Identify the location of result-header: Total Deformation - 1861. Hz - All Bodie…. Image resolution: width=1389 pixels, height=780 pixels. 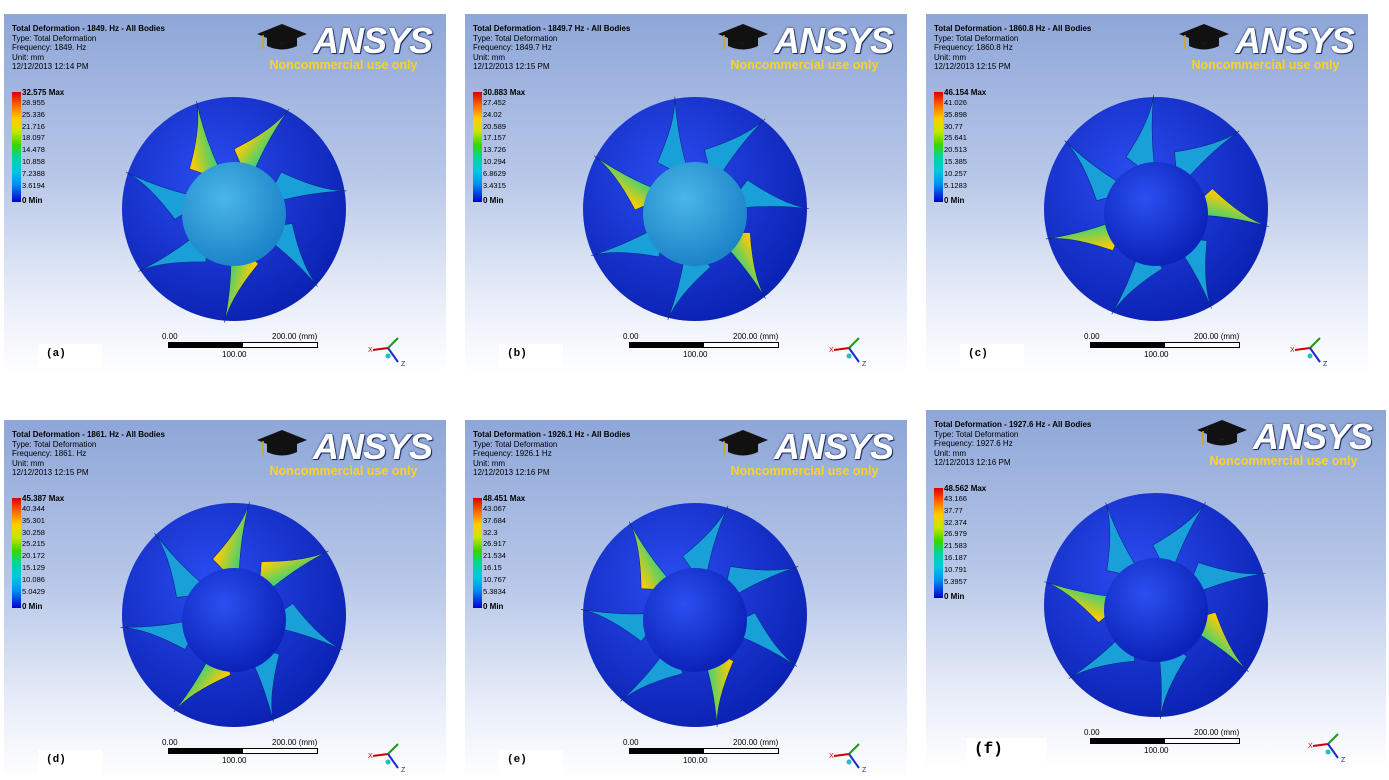
(88, 454).